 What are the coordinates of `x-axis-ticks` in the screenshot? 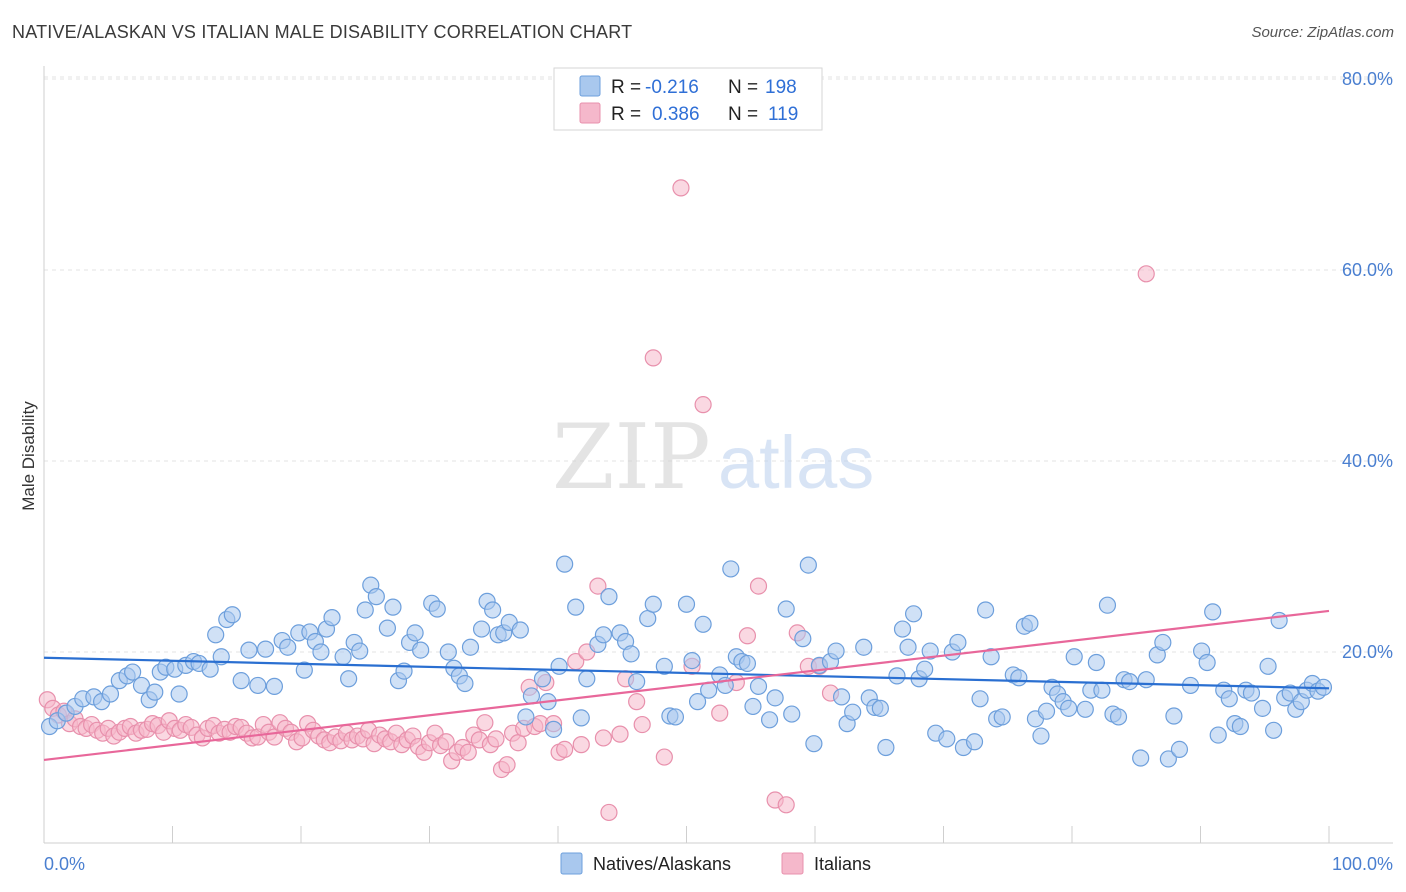 It's located at (686, 834).